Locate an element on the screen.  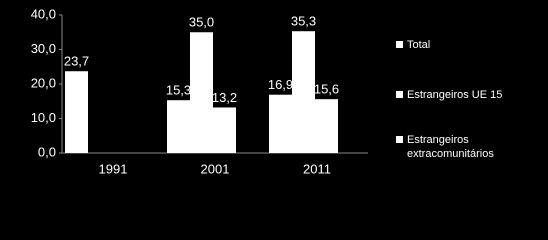
legend-label: Estrangeiros extracomunitários is located at coordinates (450, 147).